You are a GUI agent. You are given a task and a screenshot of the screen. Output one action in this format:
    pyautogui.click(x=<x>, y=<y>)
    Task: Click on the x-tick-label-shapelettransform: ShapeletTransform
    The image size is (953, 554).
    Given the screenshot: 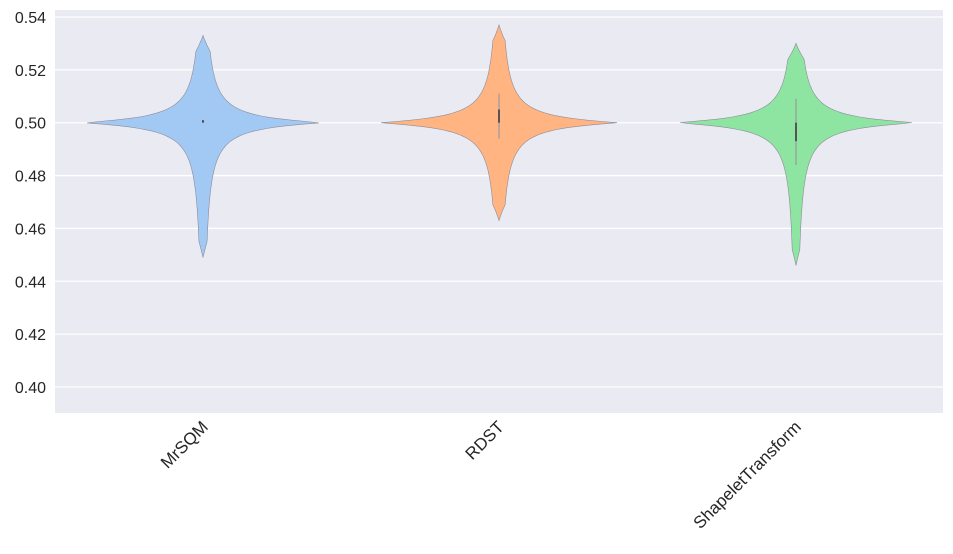 What is the action you would take?
    pyautogui.click(x=747, y=474)
    